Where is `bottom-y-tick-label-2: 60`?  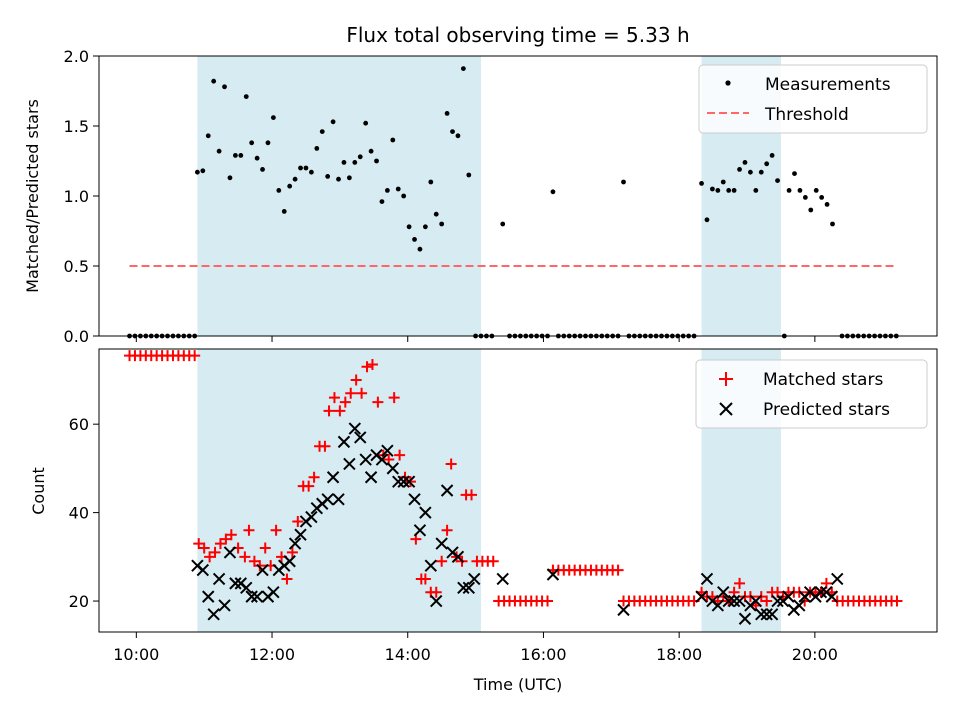
bottom-y-tick-label-2: 60 is located at coordinates (79, 424).